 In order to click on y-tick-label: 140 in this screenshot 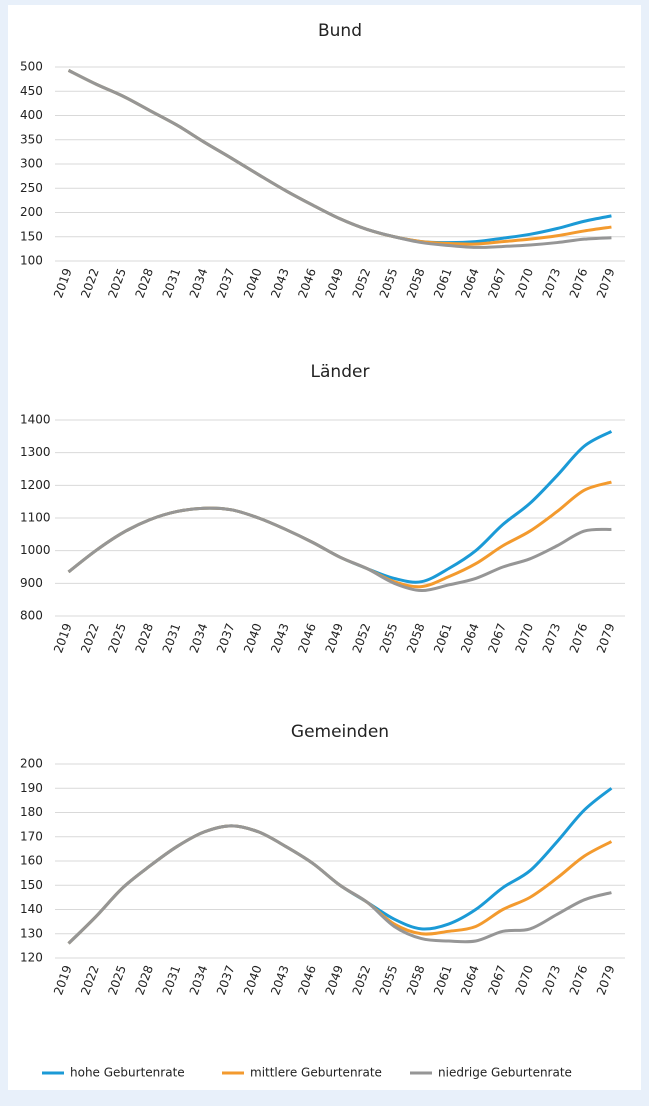, I will do `click(31, 909)`.